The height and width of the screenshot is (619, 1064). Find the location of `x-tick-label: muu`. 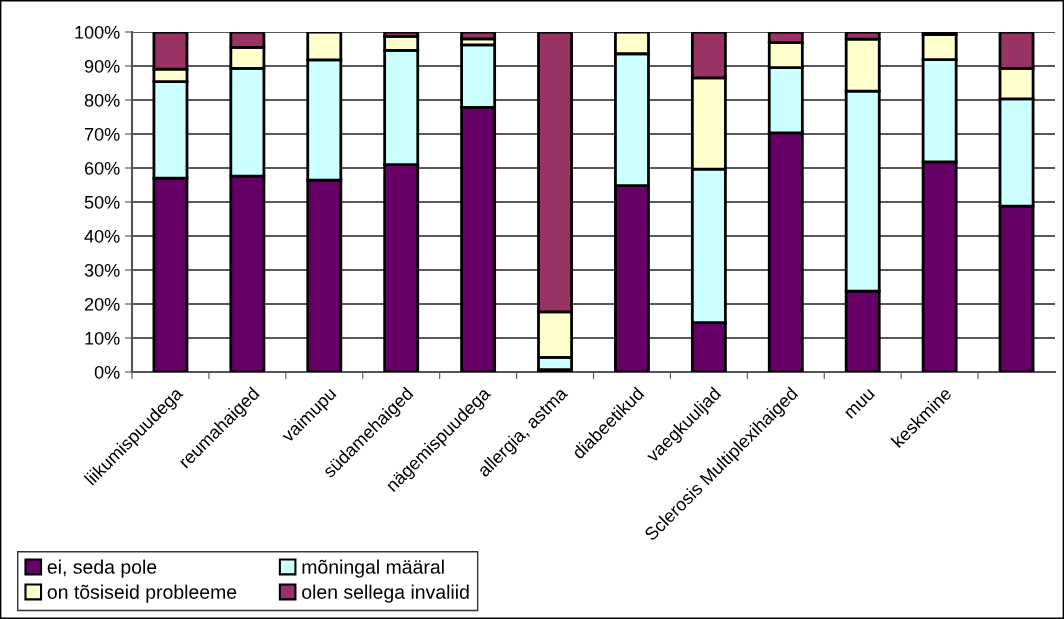

x-tick-label: muu is located at coordinates (860, 403).